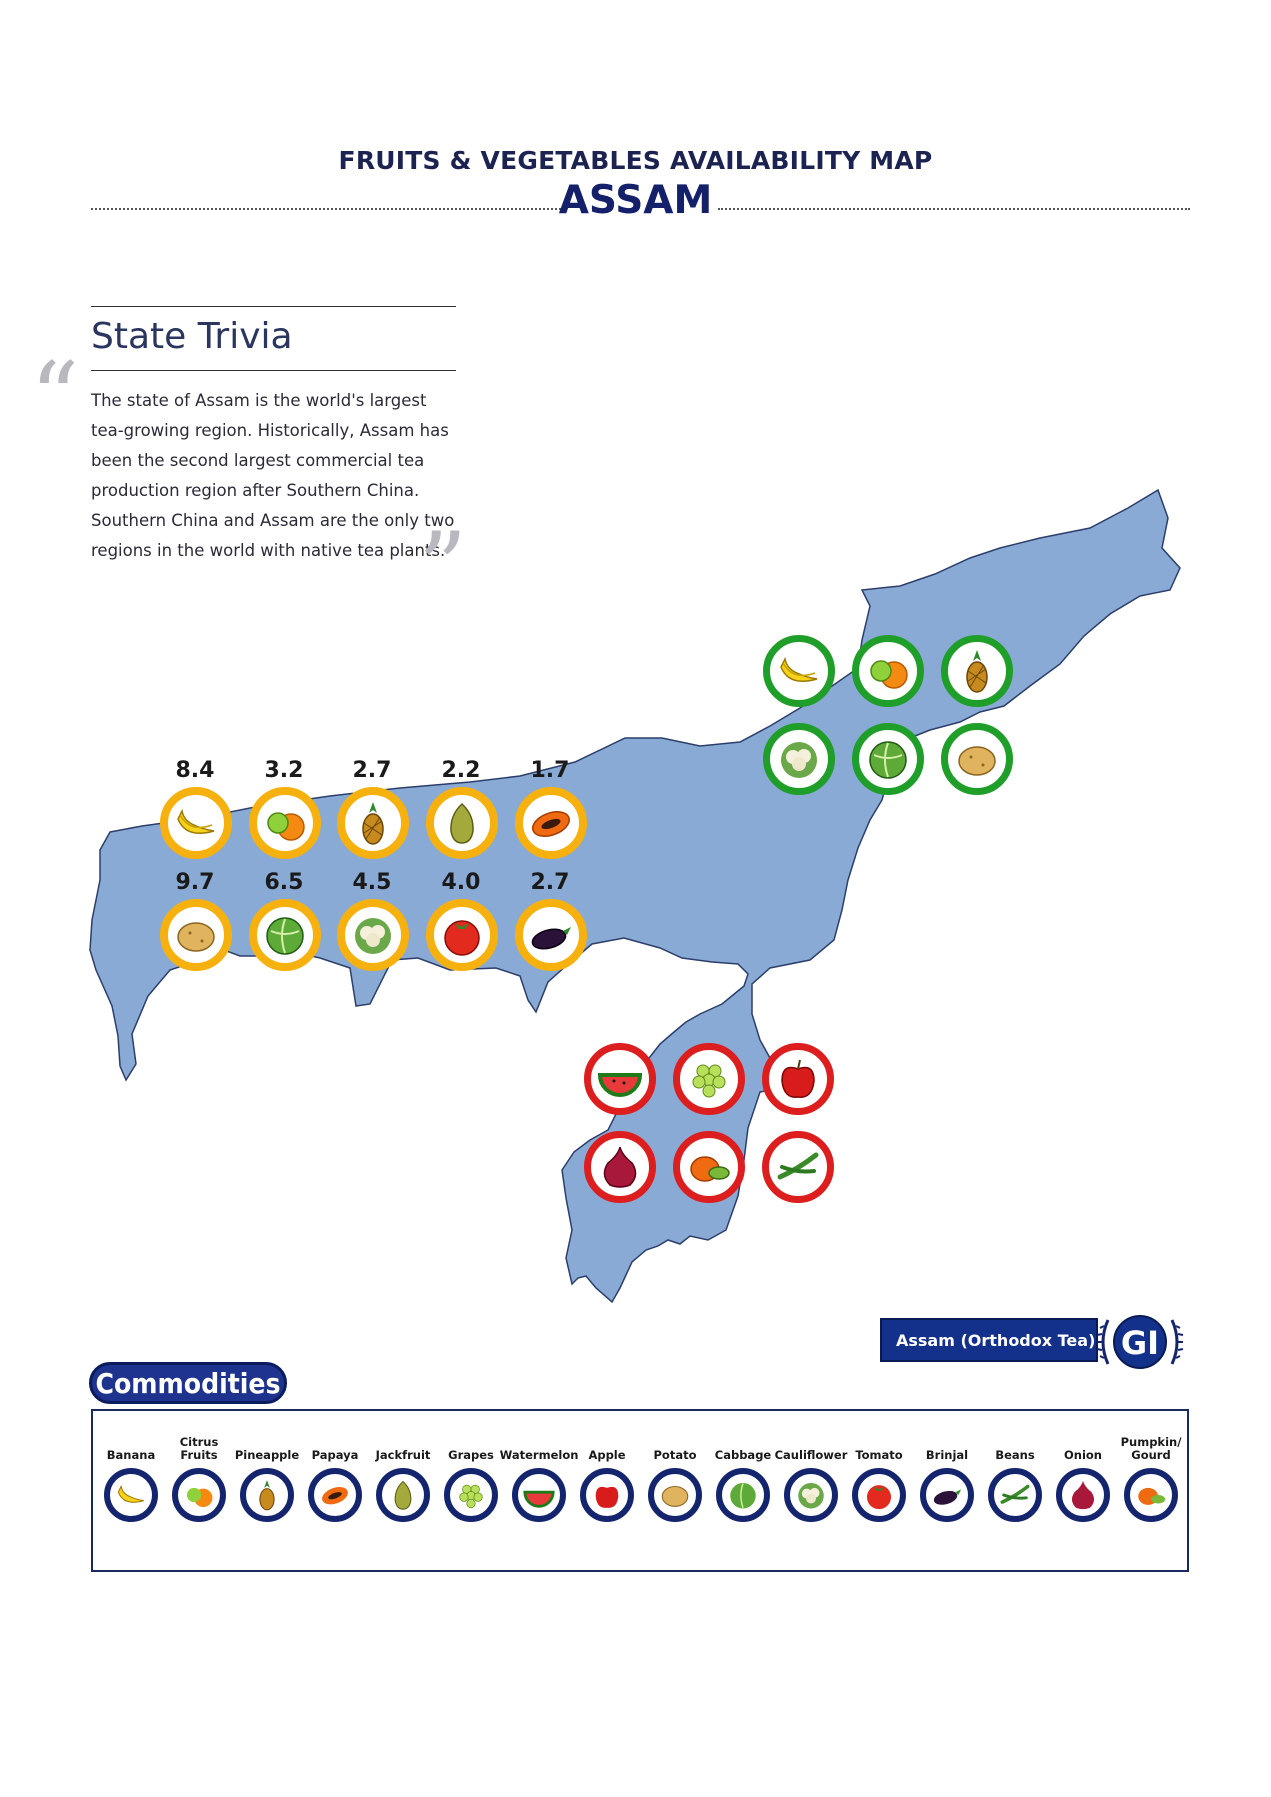  I want to click on potato-marker, so click(196, 935).